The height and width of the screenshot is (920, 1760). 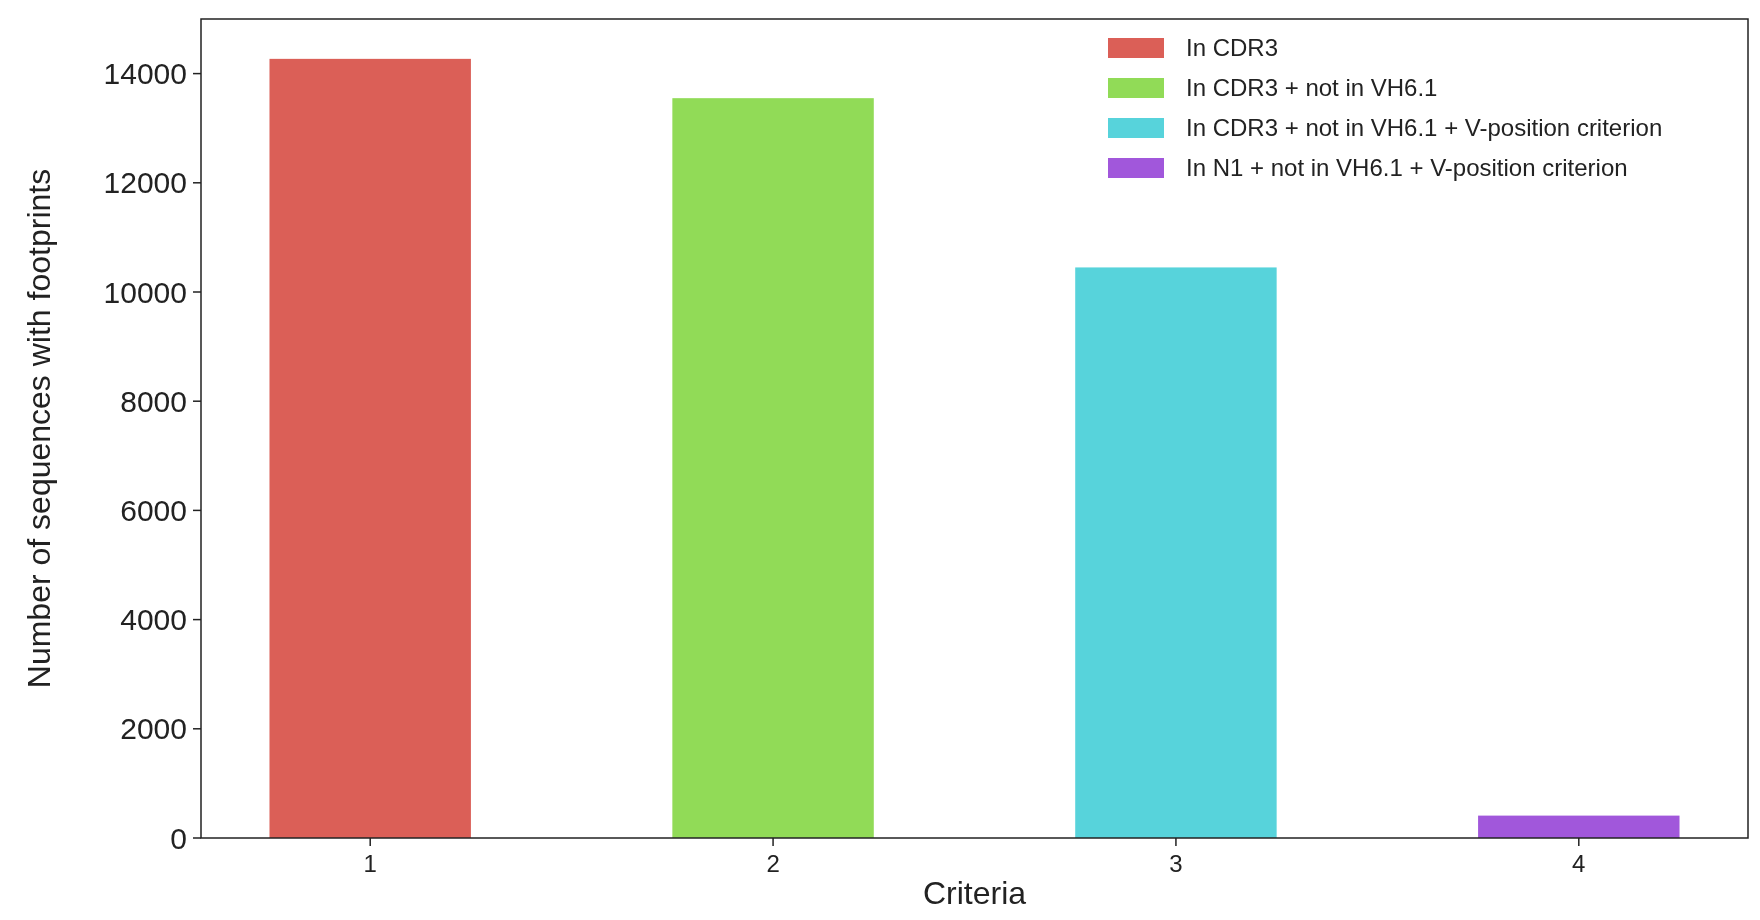 I want to click on legend-label: In N1 + not in VH6.1 + V-position criterion, so click(x=1407, y=168).